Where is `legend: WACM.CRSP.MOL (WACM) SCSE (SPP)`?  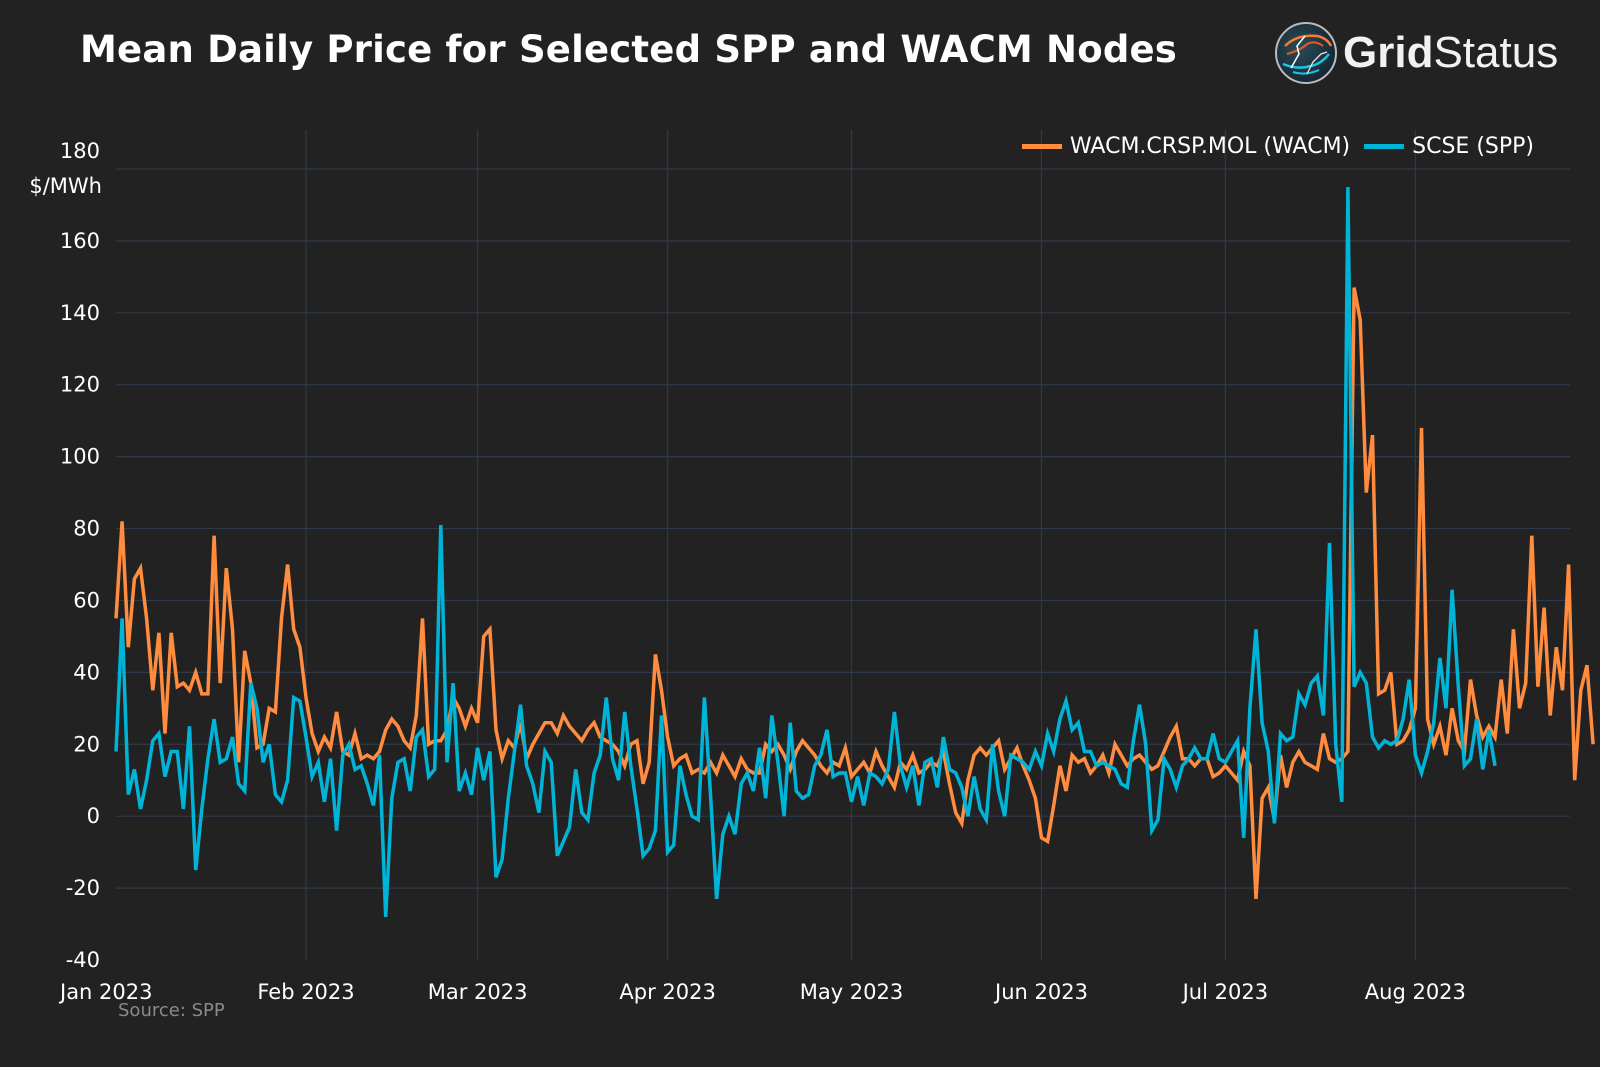
legend: WACM.CRSP.MOL (WACM) SCSE (SPP) is located at coordinates (1271, 146).